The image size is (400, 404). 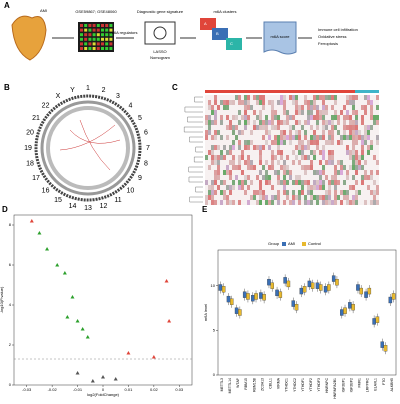 I want to click on legend-swatch, so click(x=284, y=244).